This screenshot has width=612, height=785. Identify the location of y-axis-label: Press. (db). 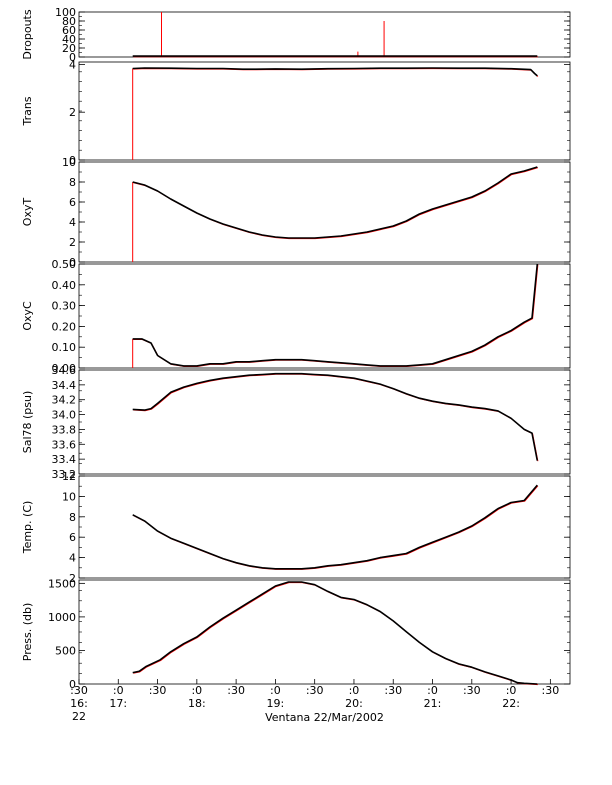
(27, 632).